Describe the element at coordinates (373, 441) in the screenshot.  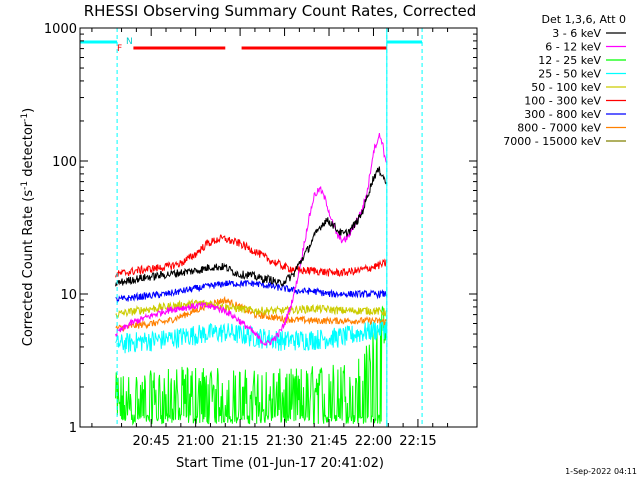
I see `x-tick-label-5: 22:00` at that location.